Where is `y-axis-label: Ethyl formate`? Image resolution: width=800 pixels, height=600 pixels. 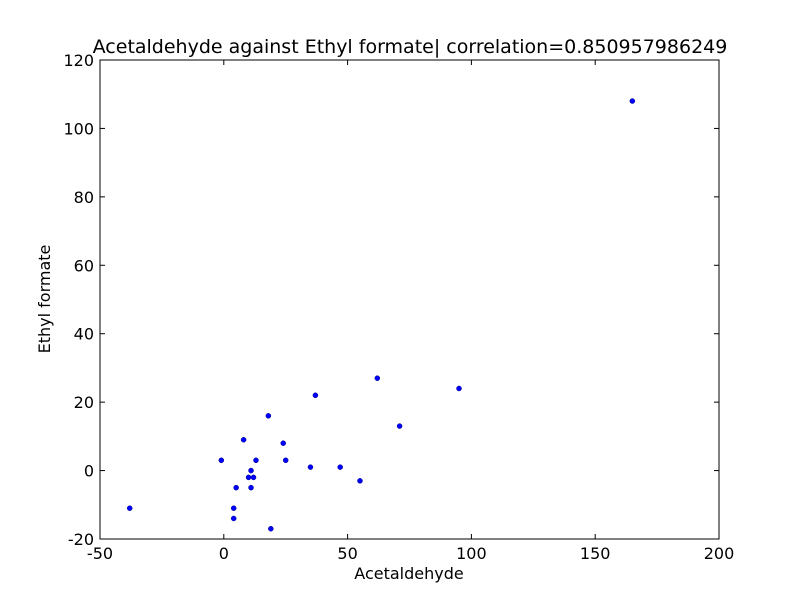
y-axis-label: Ethyl formate is located at coordinates (44, 299).